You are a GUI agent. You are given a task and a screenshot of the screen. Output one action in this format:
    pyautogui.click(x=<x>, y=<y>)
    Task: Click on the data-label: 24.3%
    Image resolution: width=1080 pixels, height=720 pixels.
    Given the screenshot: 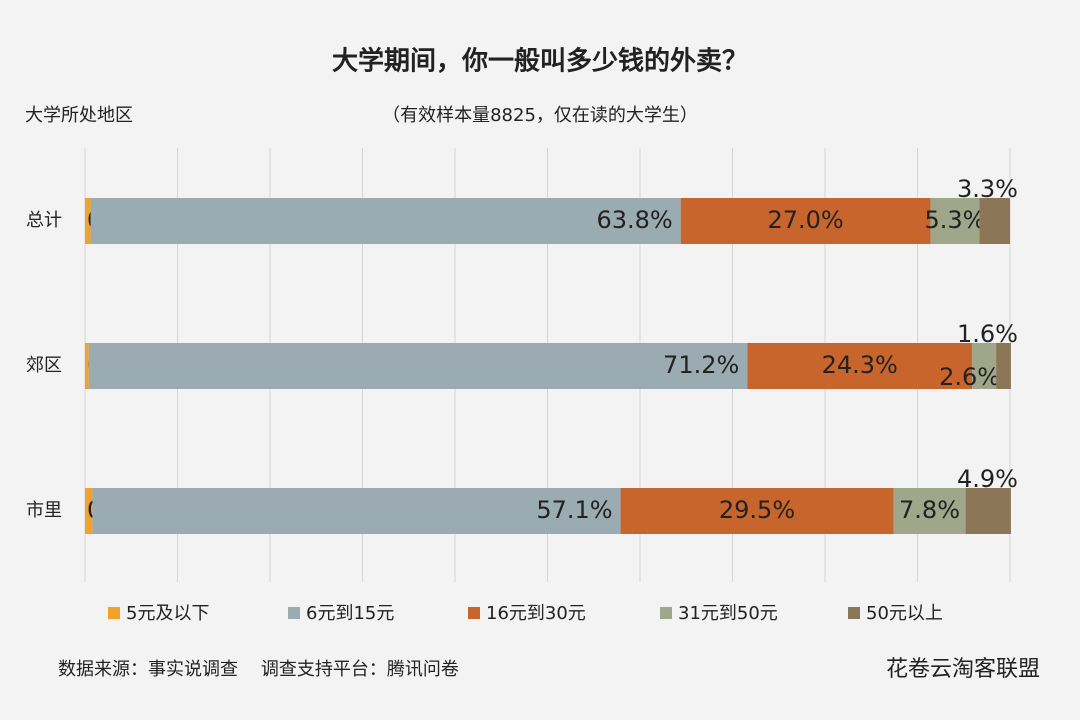 What is the action you would take?
    pyautogui.click(x=860, y=365)
    